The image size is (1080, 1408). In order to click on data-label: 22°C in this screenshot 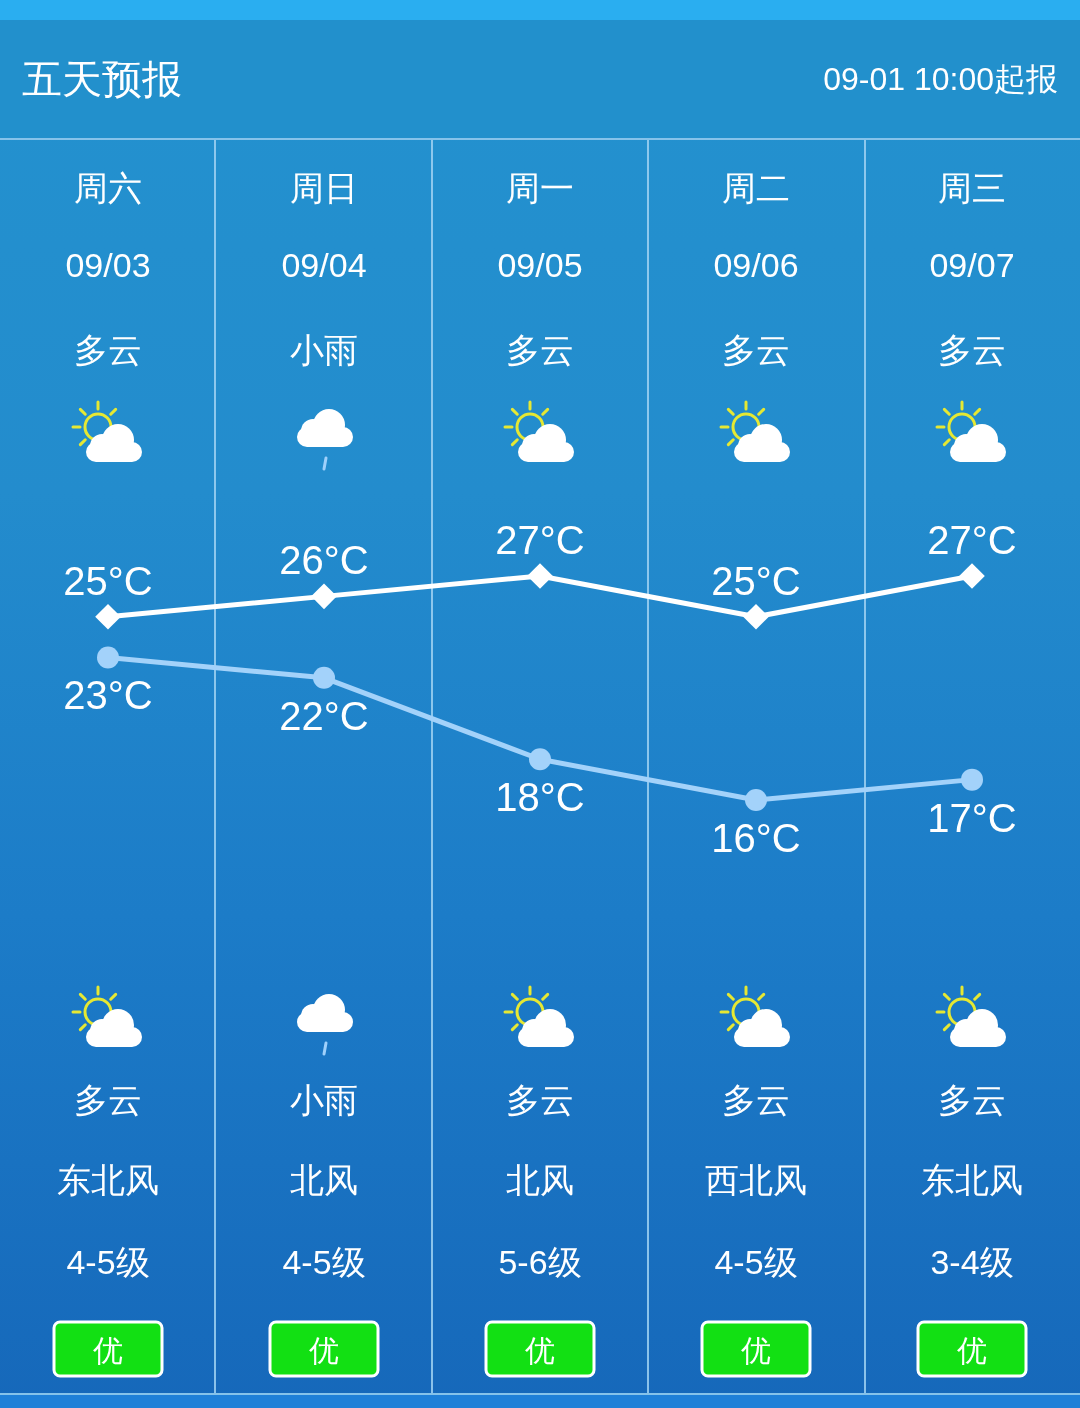, I will do `click(324, 715)`.